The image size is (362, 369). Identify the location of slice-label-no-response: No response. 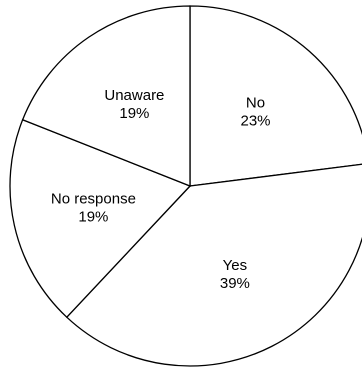
(93, 199).